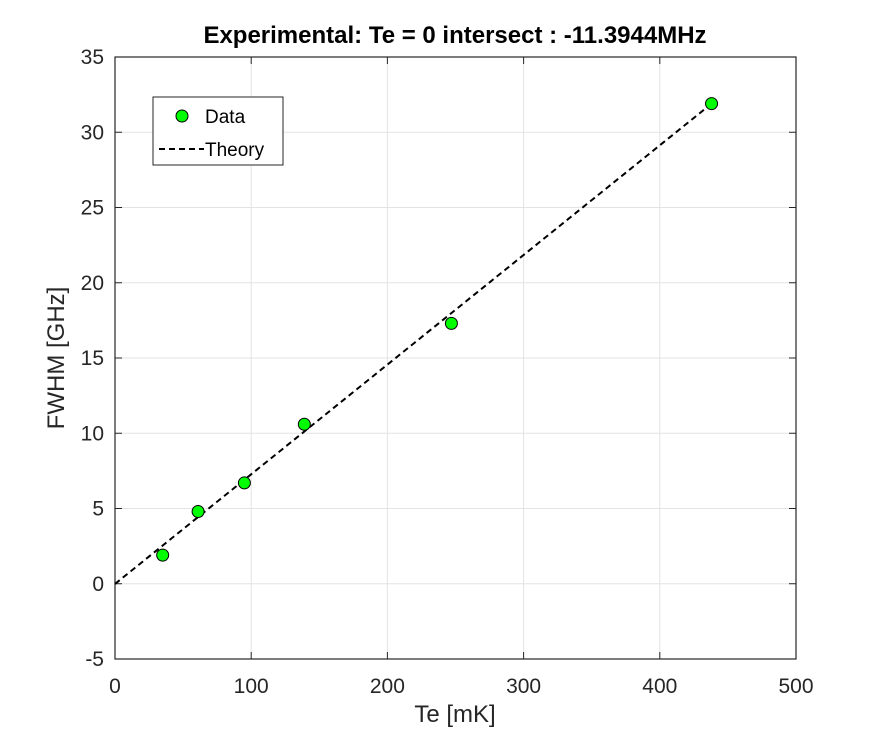 The height and width of the screenshot is (741, 880). What do you see at coordinates (225, 117) in the screenshot?
I see `legend-label-data: Data` at bounding box center [225, 117].